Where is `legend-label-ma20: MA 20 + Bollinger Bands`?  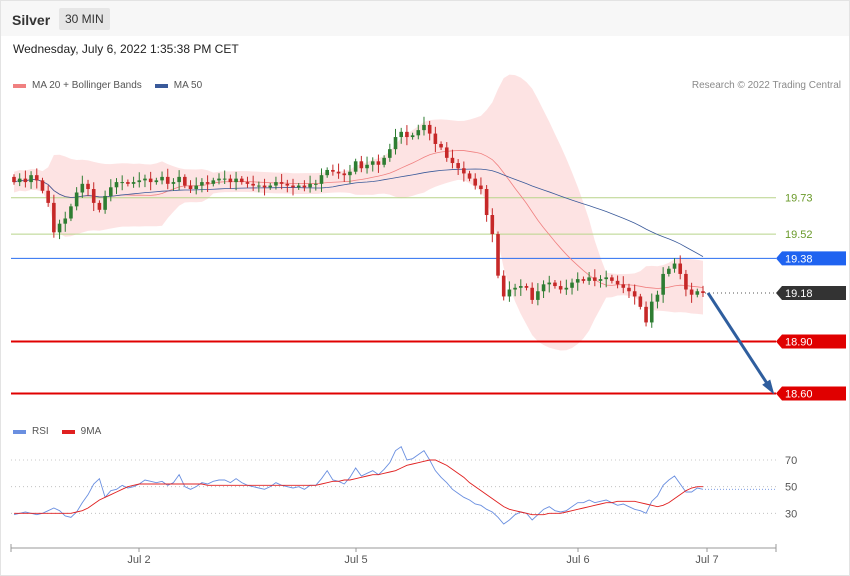 legend-label-ma20: MA 20 + Bollinger Bands is located at coordinates (87, 85).